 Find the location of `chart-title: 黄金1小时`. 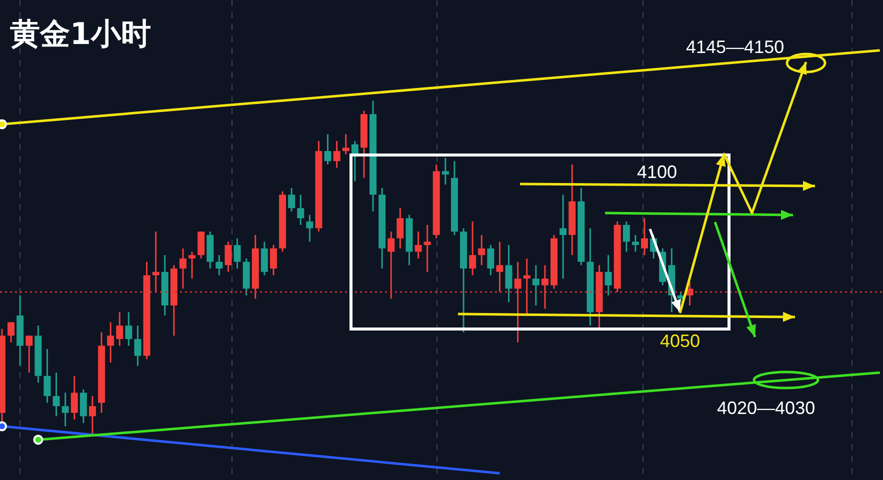

chart-title: 黄金1小时 is located at coordinates (80, 34).